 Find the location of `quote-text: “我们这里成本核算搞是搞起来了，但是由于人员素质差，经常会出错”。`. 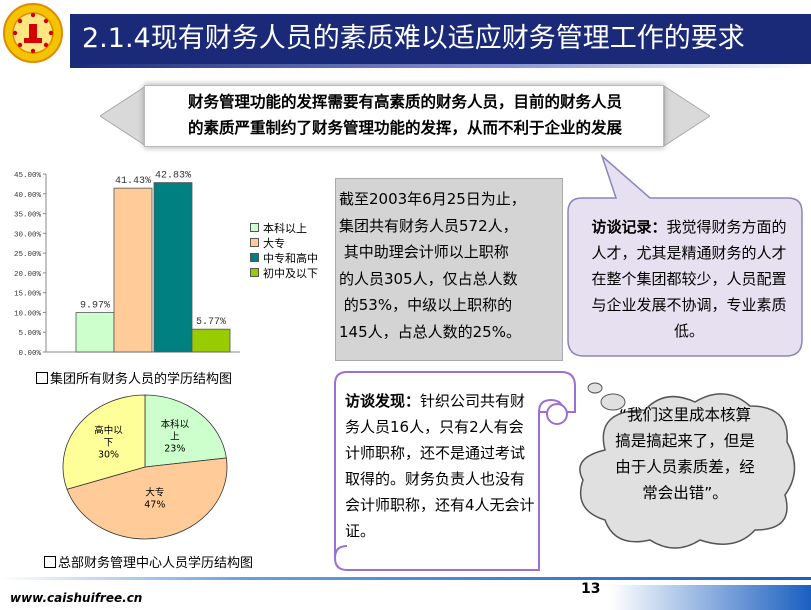

quote-text: “我们这里成本核算搞是搞起来了，但是由于人员素质差，经常会出错”。 is located at coordinates (685, 454).